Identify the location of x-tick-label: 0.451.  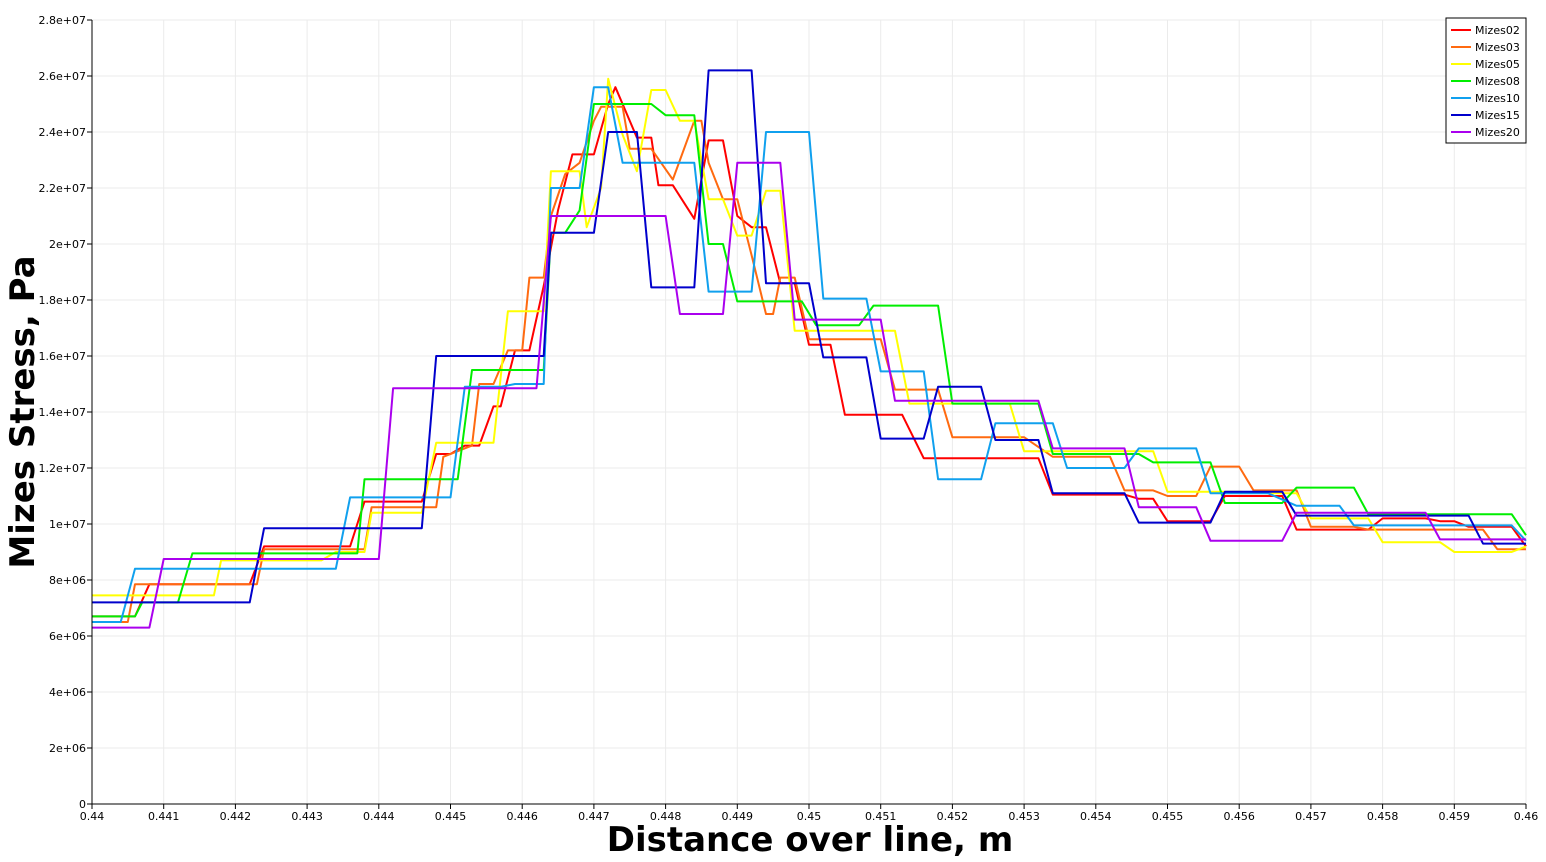
(881, 816).